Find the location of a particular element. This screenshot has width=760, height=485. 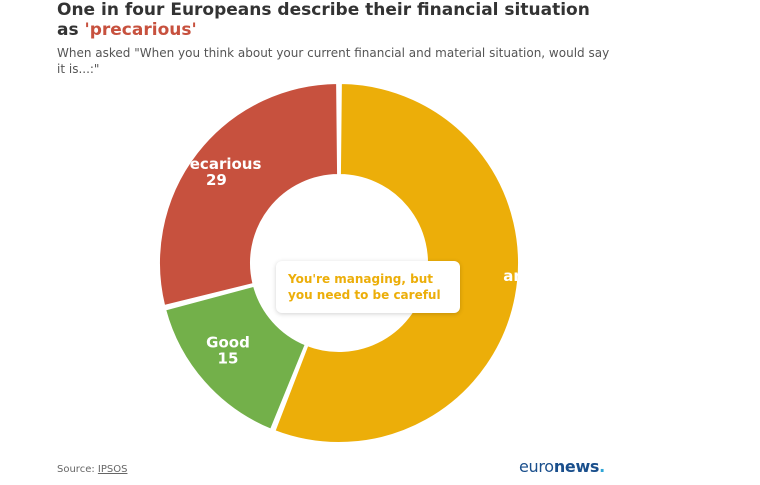

slice-label-1: Precarious 29 is located at coordinates (216, 172).